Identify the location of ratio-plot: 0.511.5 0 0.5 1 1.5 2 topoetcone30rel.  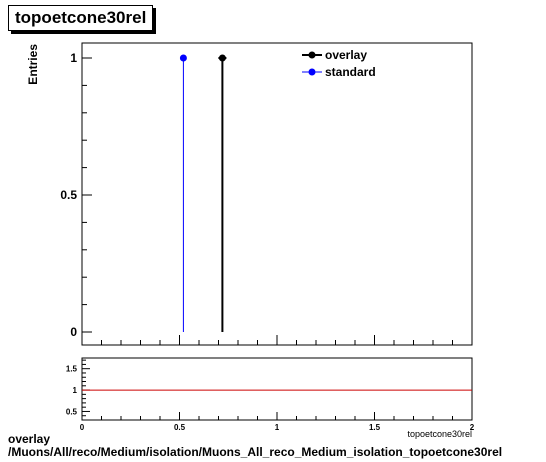
(270, 398).